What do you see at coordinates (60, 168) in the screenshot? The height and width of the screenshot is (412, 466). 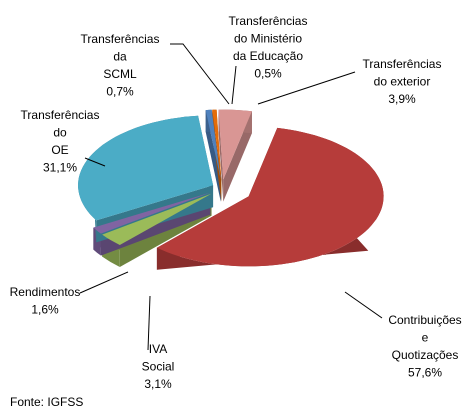 I see `value-label: 31,1%` at bounding box center [60, 168].